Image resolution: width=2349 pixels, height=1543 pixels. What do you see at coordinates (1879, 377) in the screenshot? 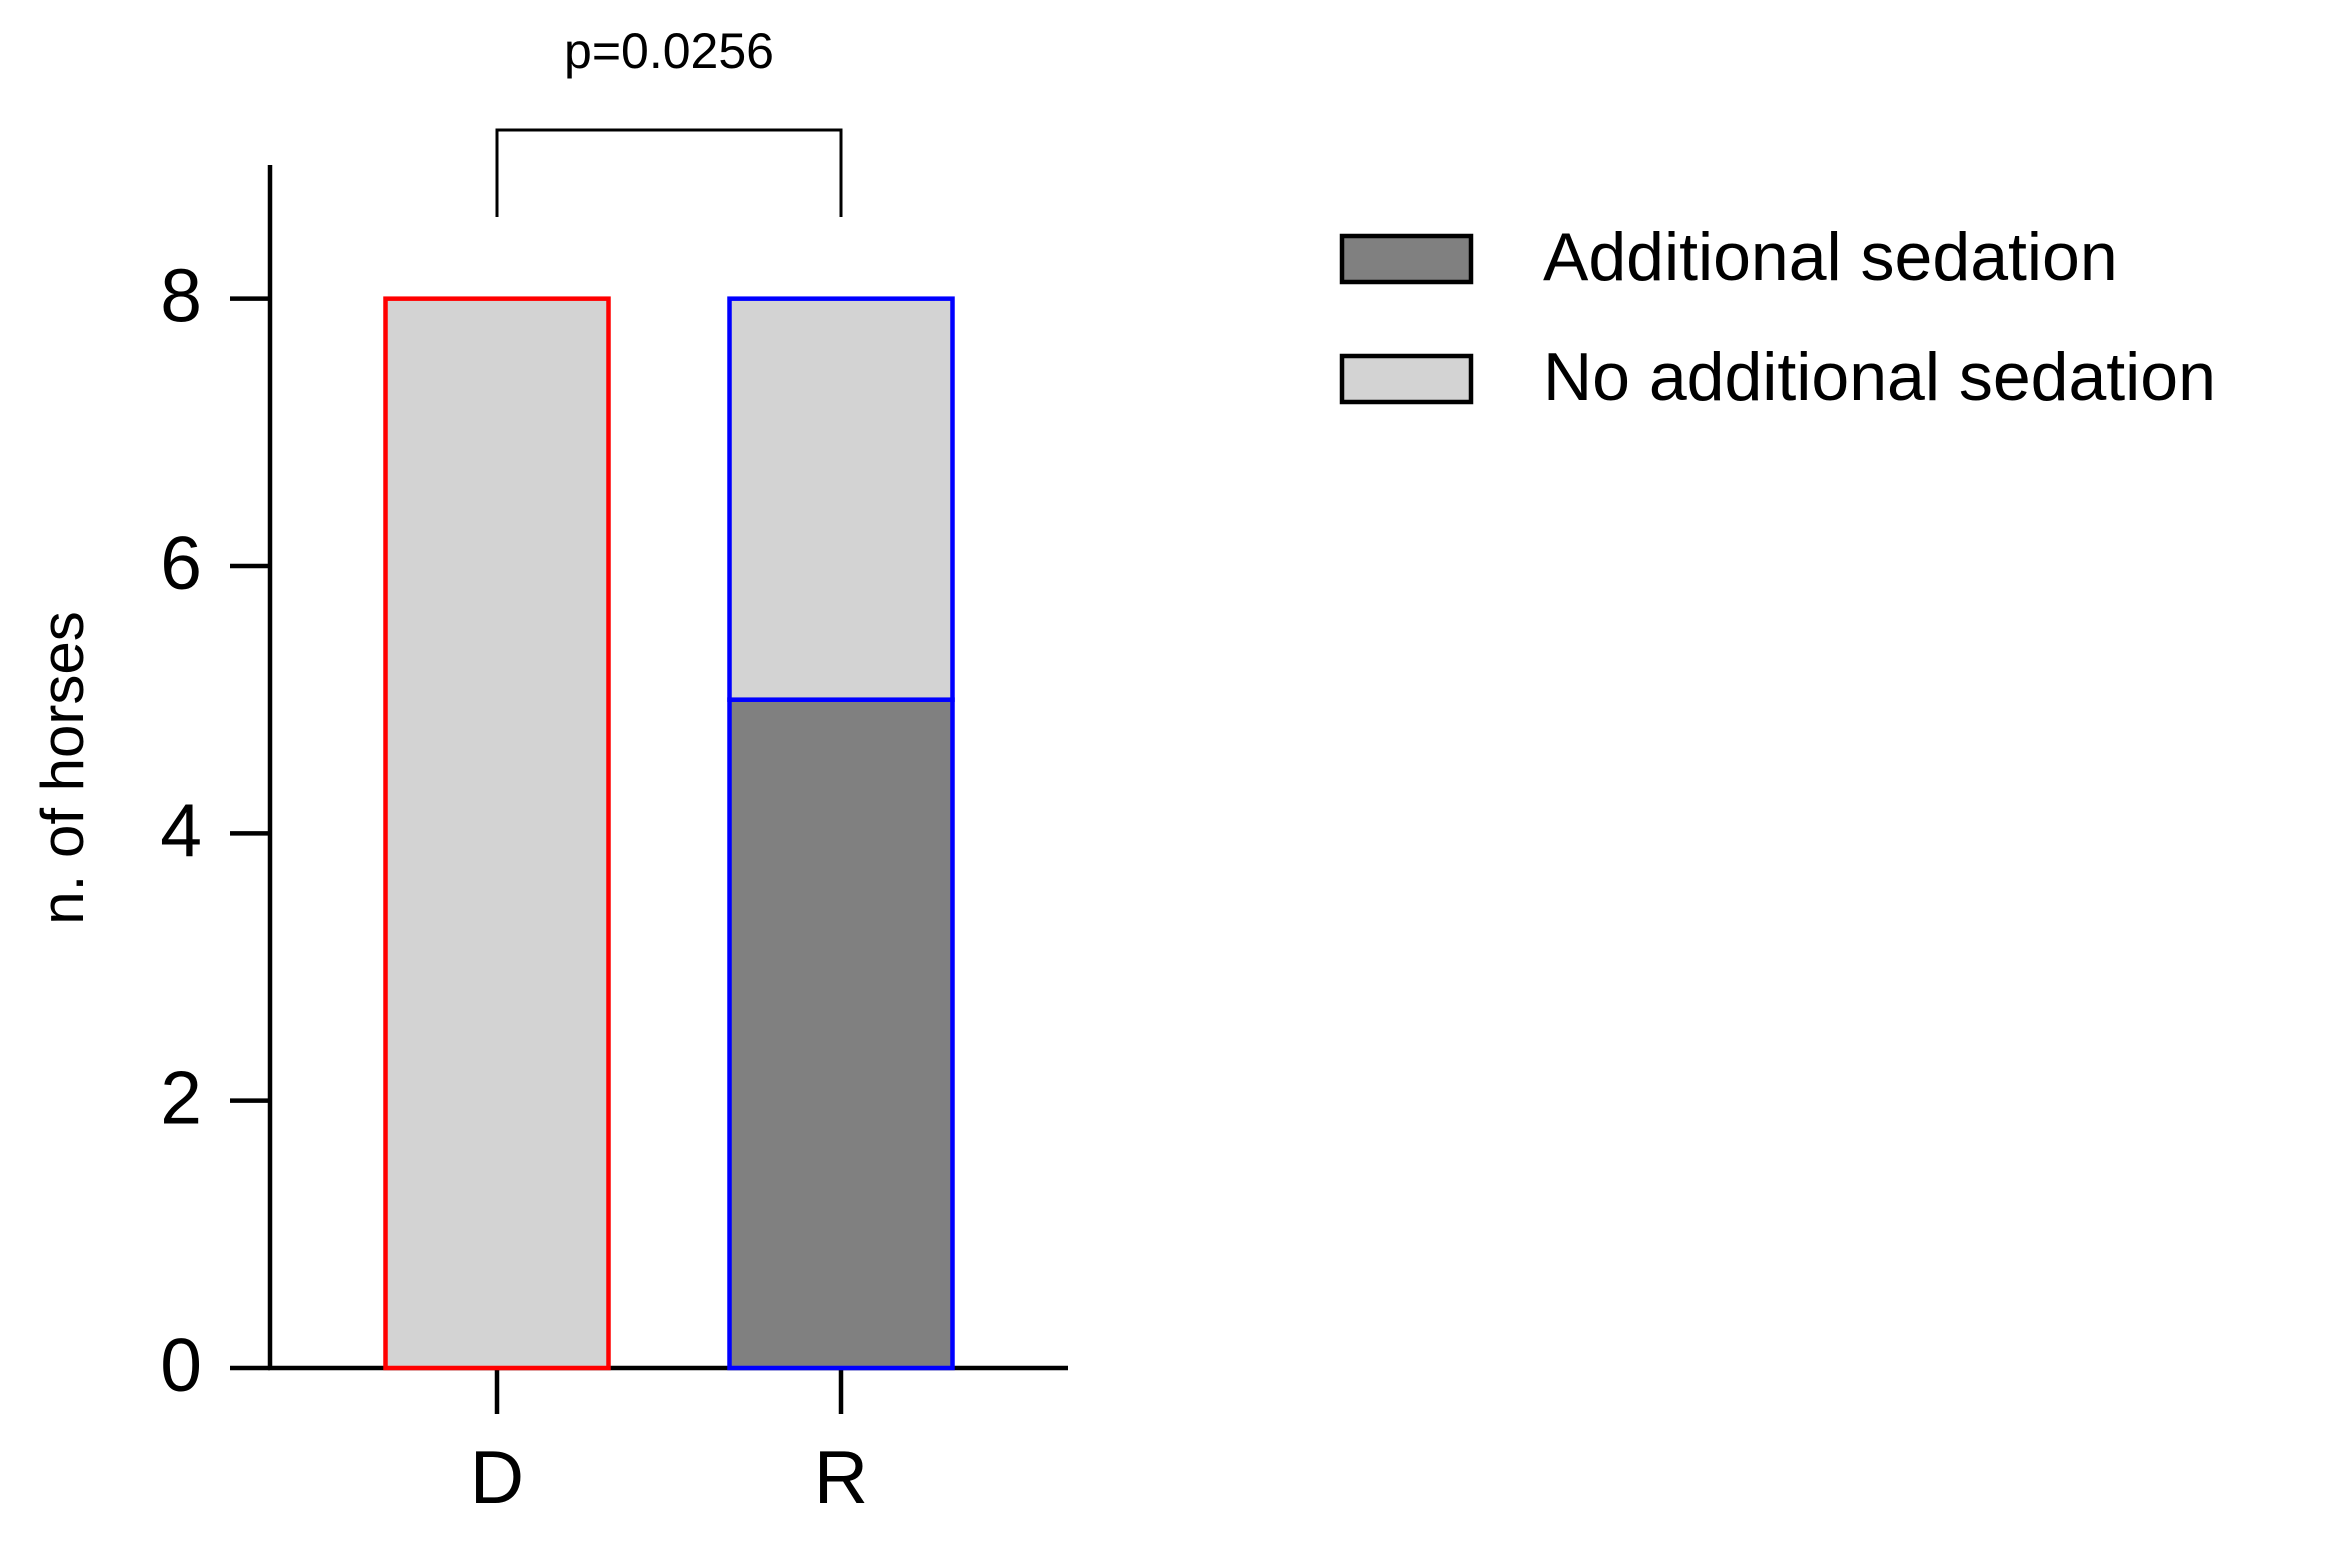
I see `legend-label: No additional sedation` at bounding box center [1879, 377].